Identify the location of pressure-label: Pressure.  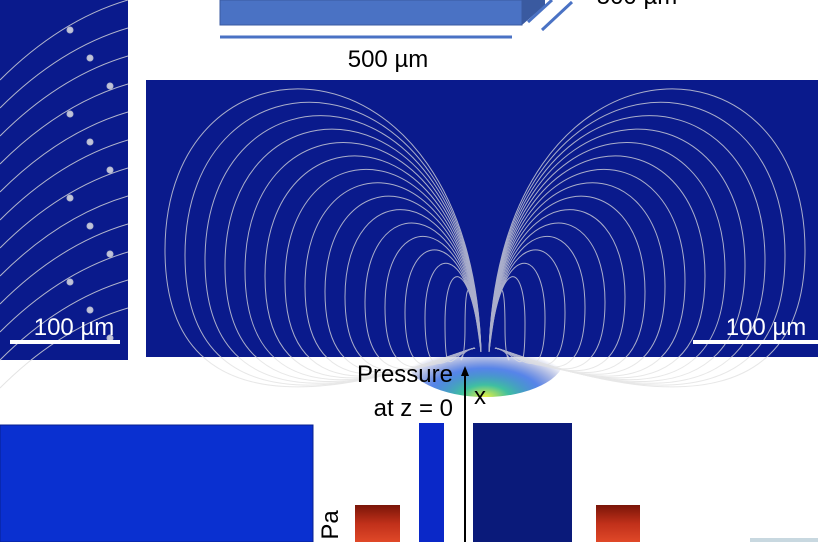
(405, 374).